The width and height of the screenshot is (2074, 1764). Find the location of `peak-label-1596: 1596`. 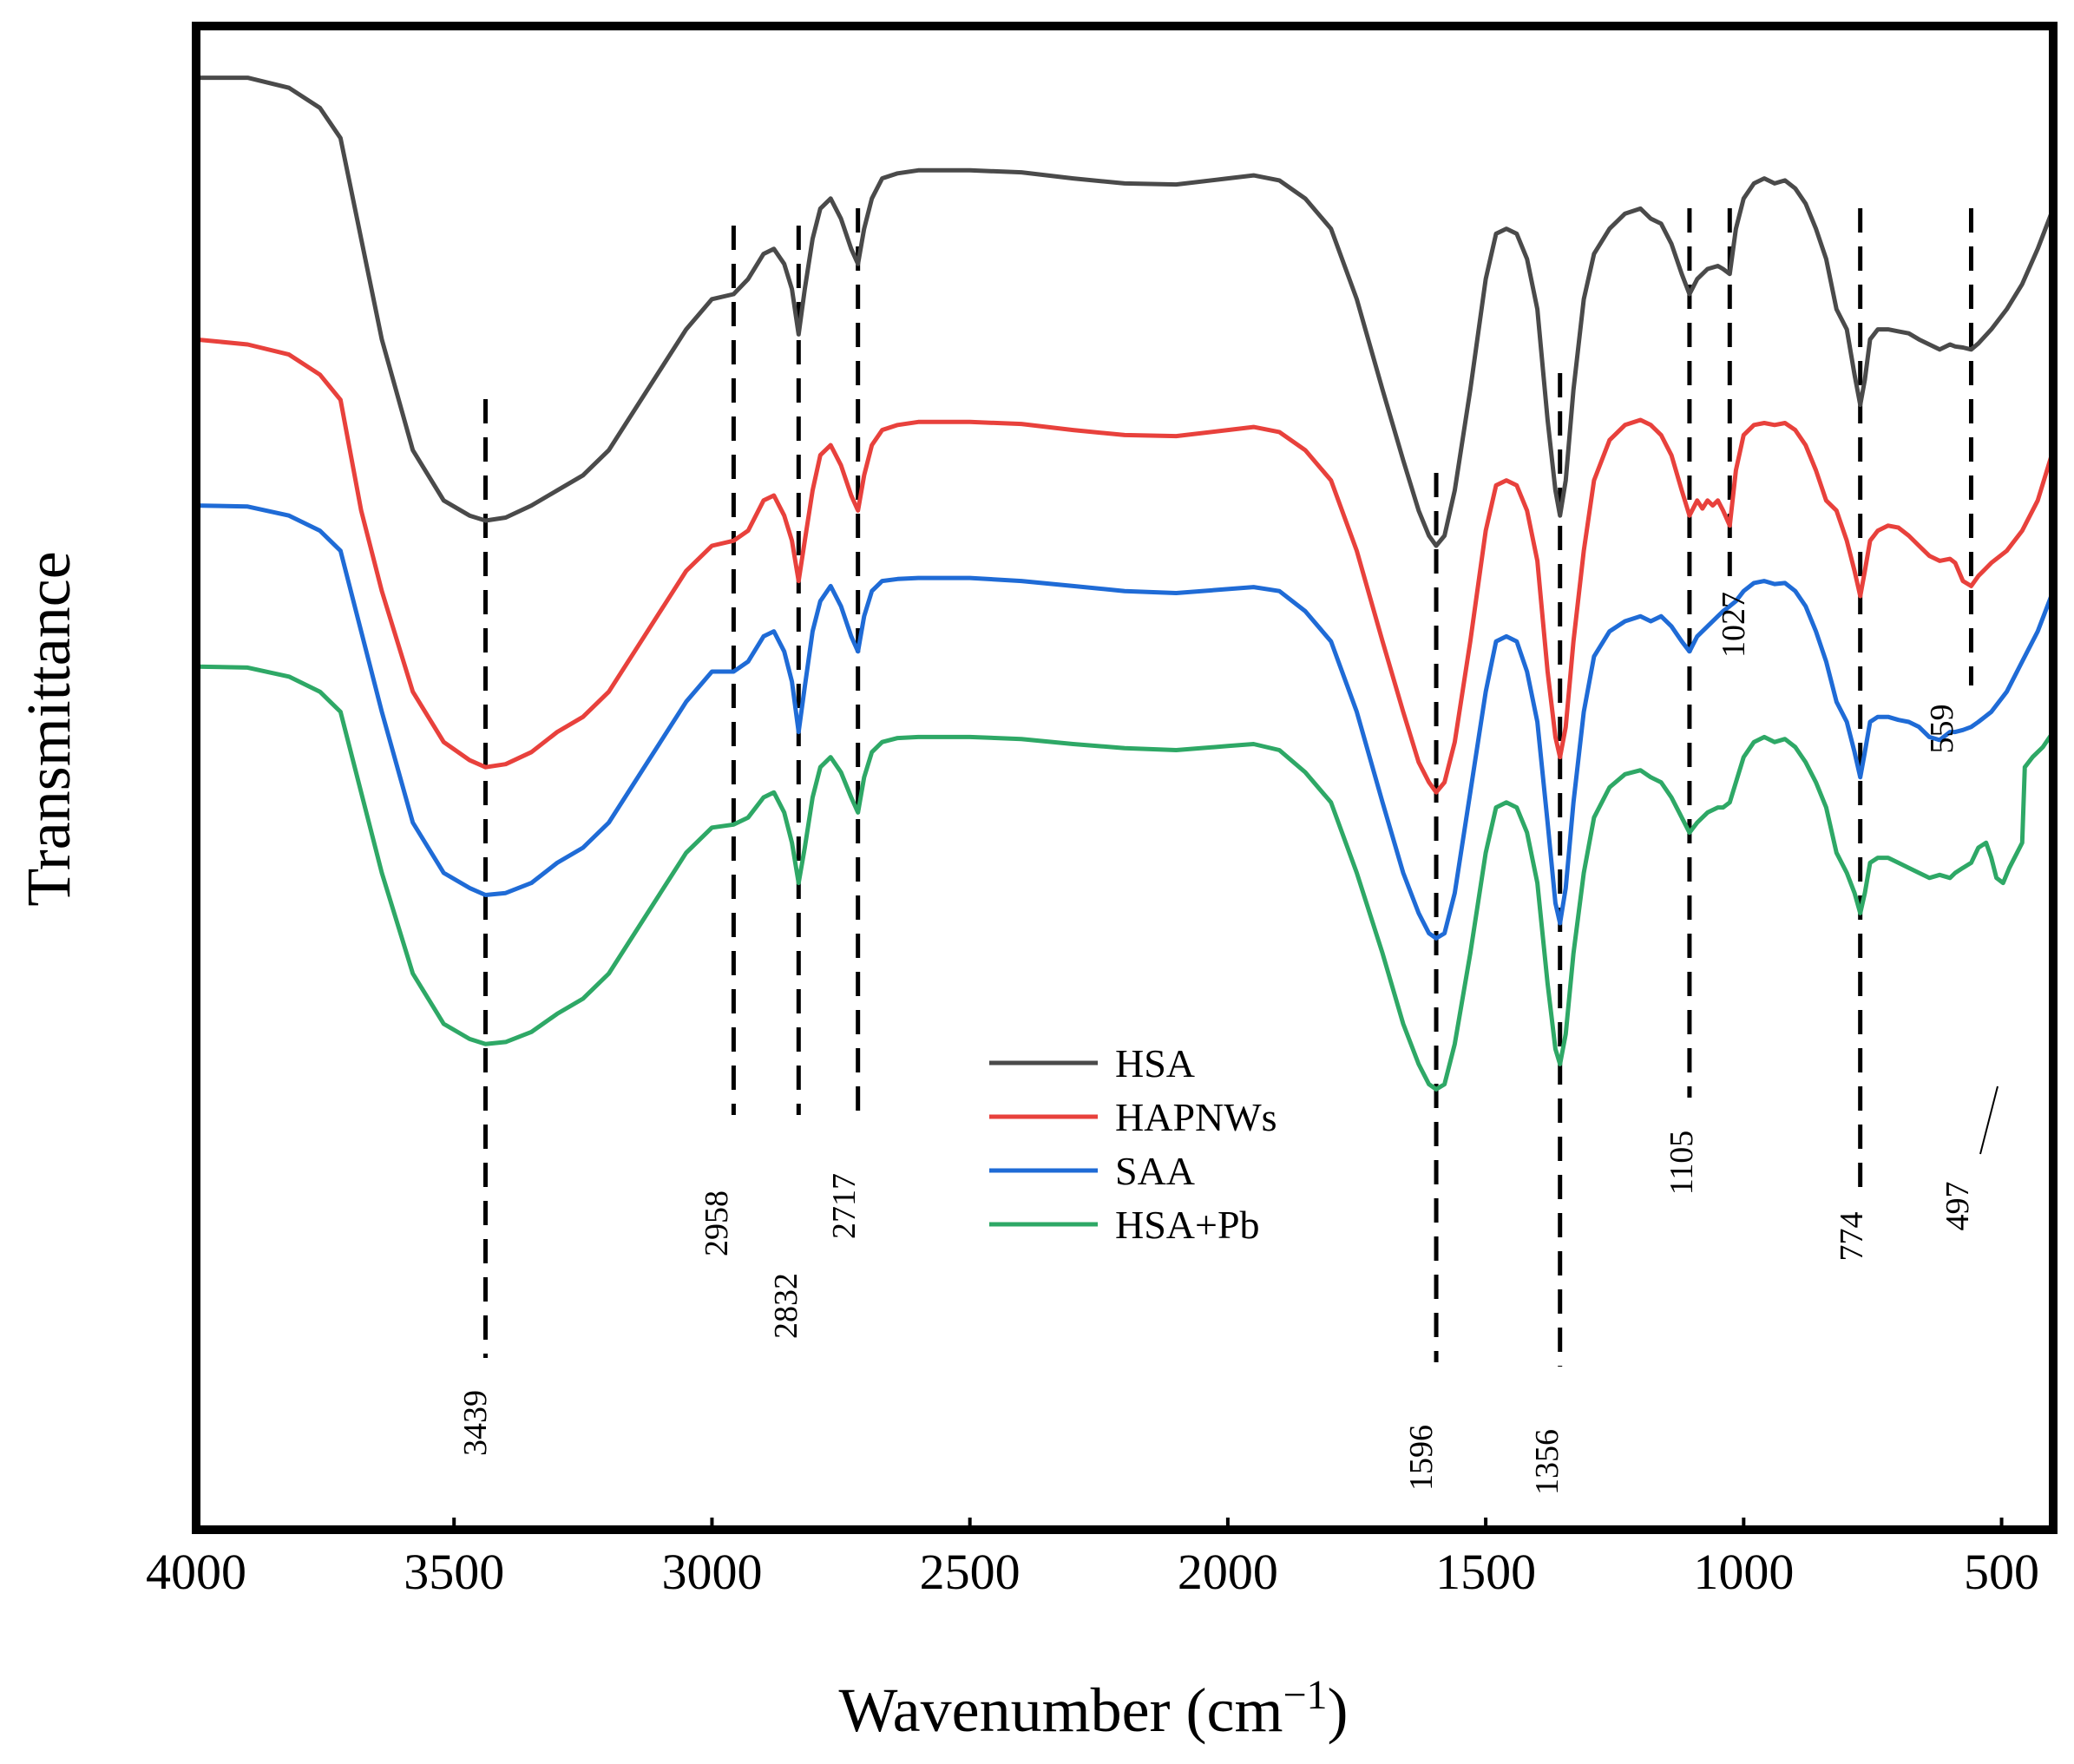

peak-label-1596: 1596 is located at coordinates (1421, 1458).